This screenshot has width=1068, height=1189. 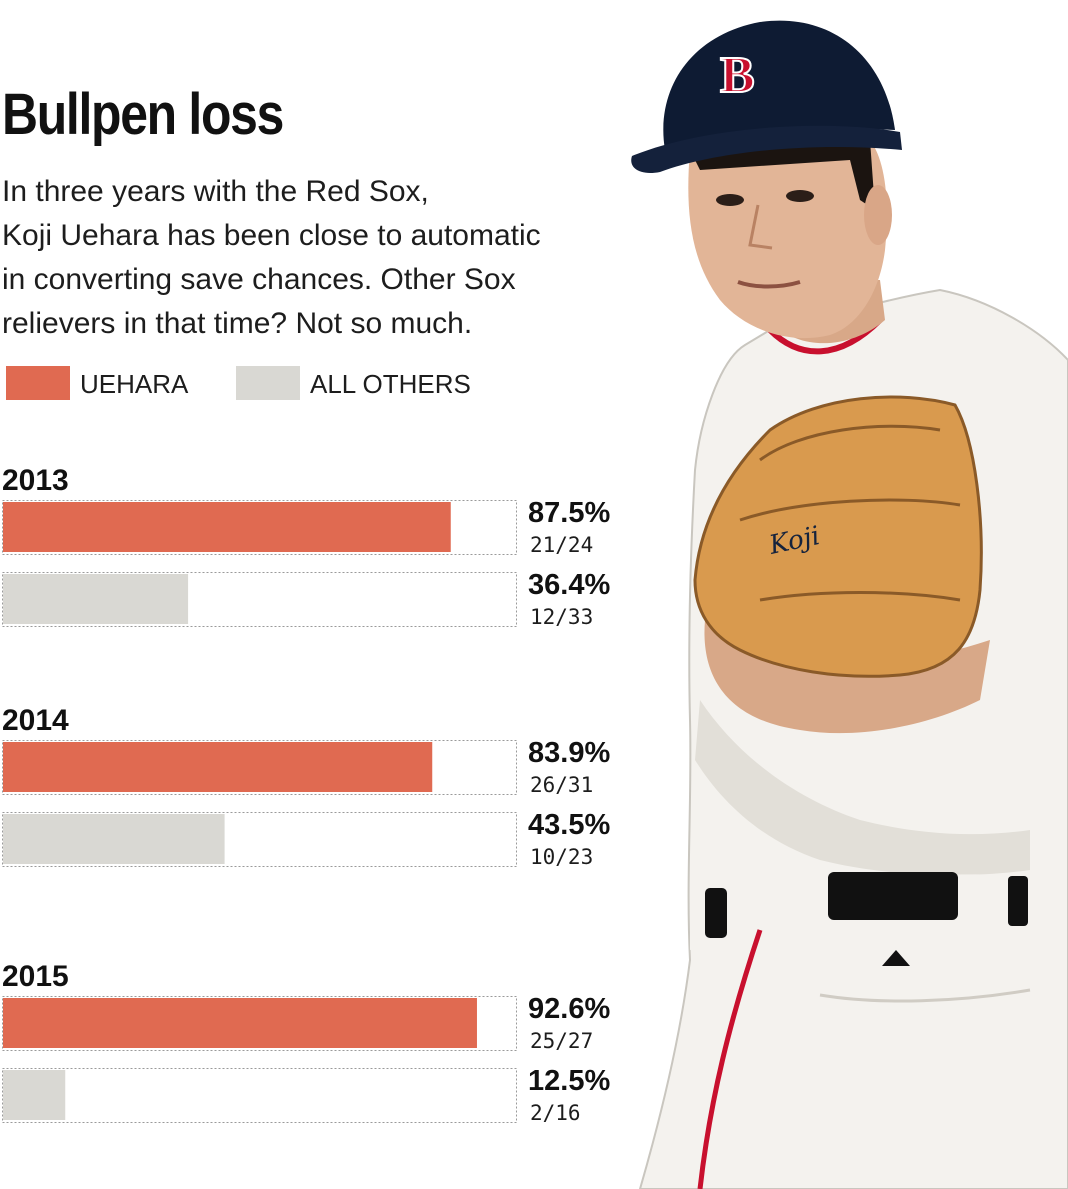 What do you see at coordinates (34, 1095) in the screenshot?
I see `bar-2015-all-others` at bounding box center [34, 1095].